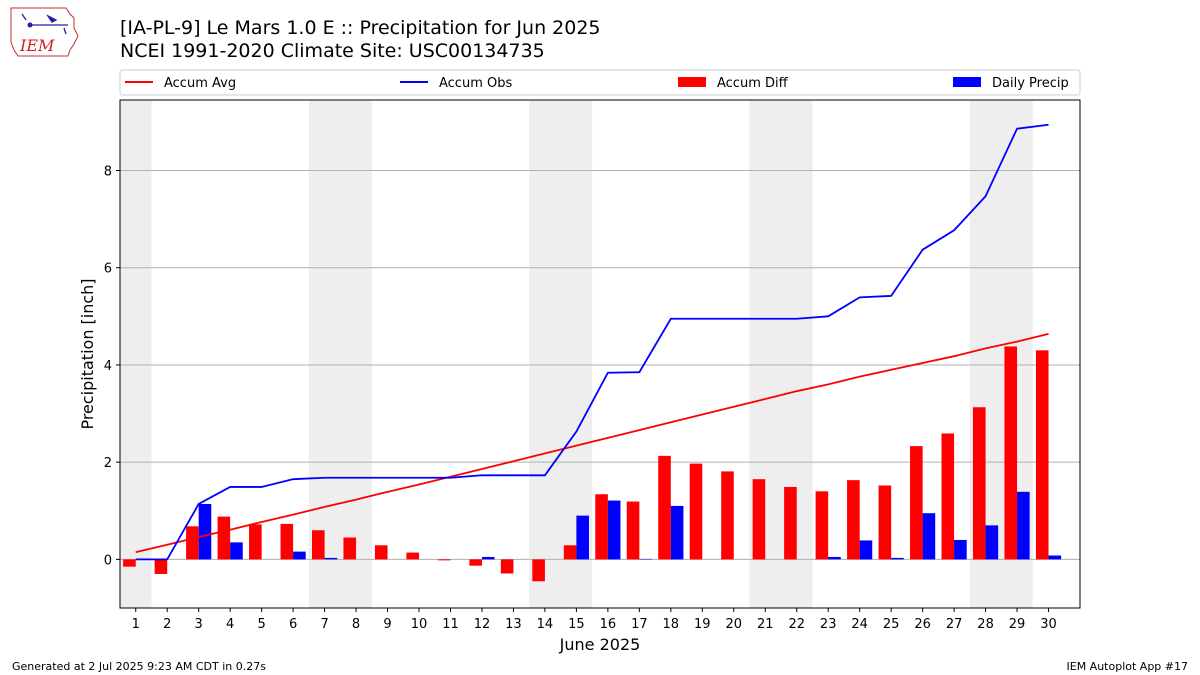 Image resolution: width=1200 pixels, height=675 pixels. Describe the element at coordinates (702, 624) in the screenshot. I see `x-tick-label: 19` at that location.